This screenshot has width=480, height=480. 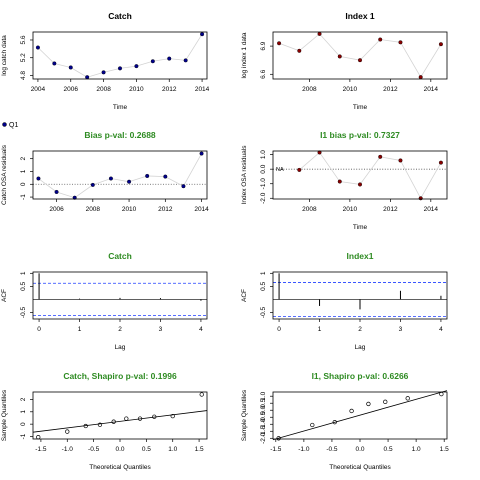 I want to click on legend: Q1, so click(x=10, y=125).